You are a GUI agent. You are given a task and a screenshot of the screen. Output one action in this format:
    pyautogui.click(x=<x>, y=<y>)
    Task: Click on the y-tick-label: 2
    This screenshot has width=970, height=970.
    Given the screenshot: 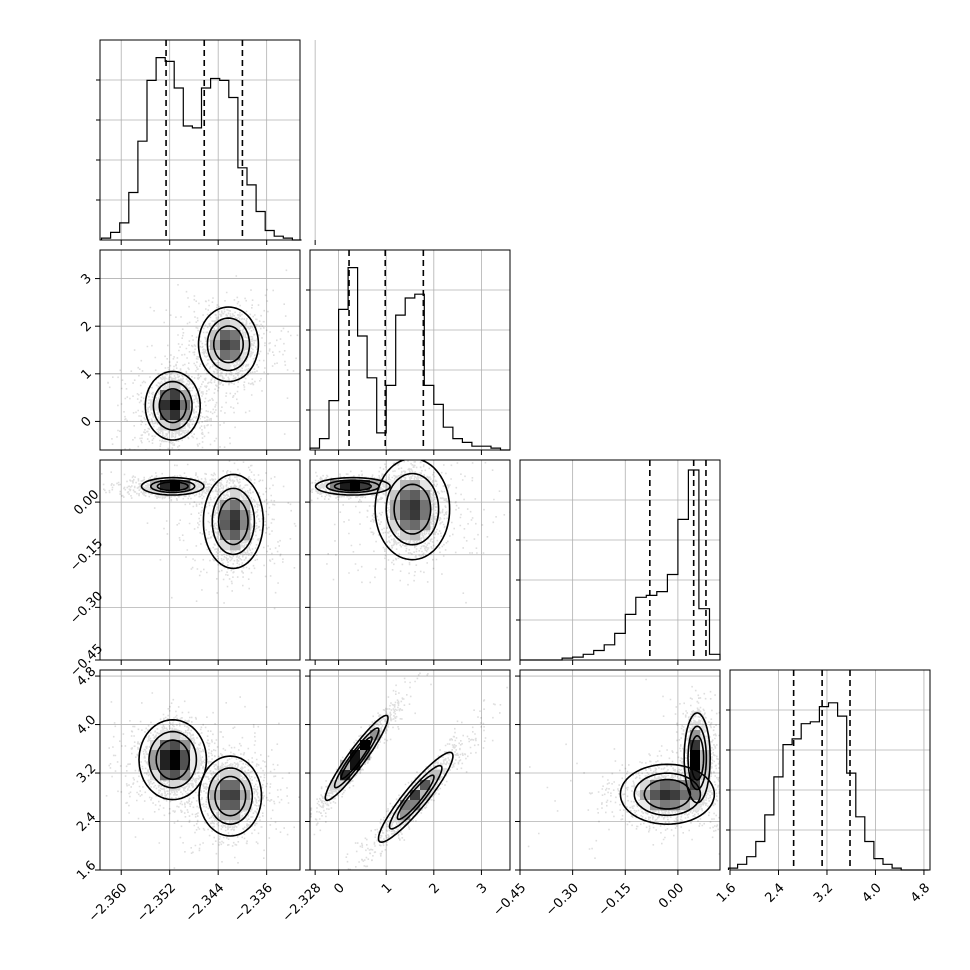 What is the action you would take?
    pyautogui.click(x=87, y=327)
    